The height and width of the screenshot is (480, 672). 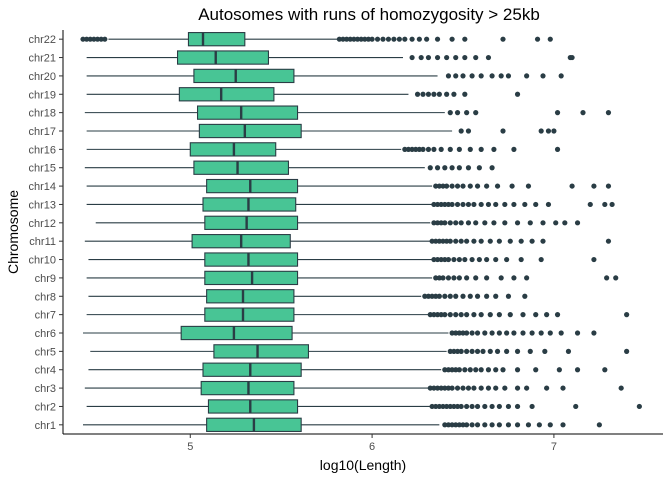 What do you see at coordinates (261, 351) in the screenshot?
I see `iqr-box-chr5` at bounding box center [261, 351].